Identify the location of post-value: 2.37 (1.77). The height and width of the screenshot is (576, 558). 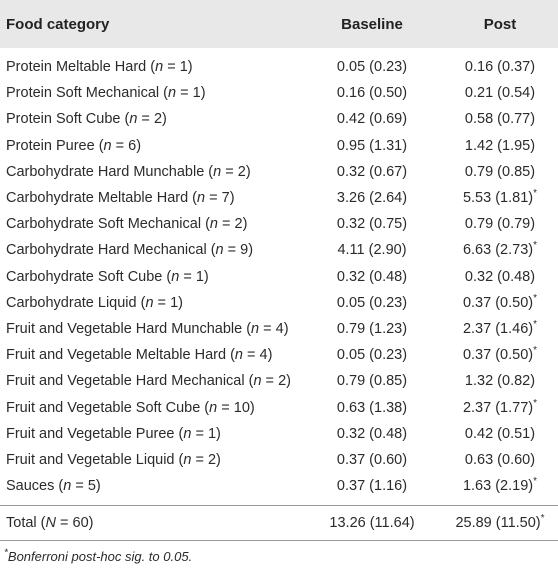
(498, 407).